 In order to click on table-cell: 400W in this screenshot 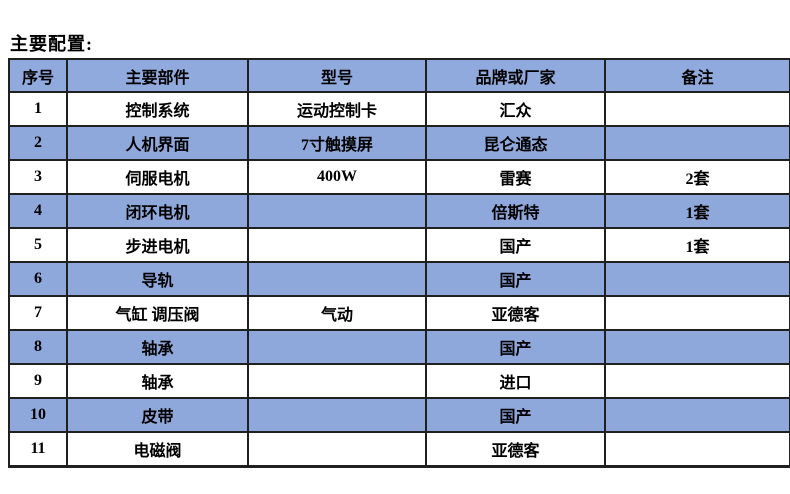, I will do `click(337, 177)`.